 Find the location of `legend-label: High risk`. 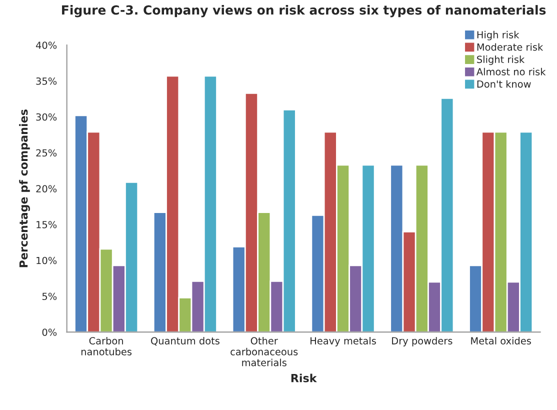

legend-label: High risk is located at coordinates (498, 35).